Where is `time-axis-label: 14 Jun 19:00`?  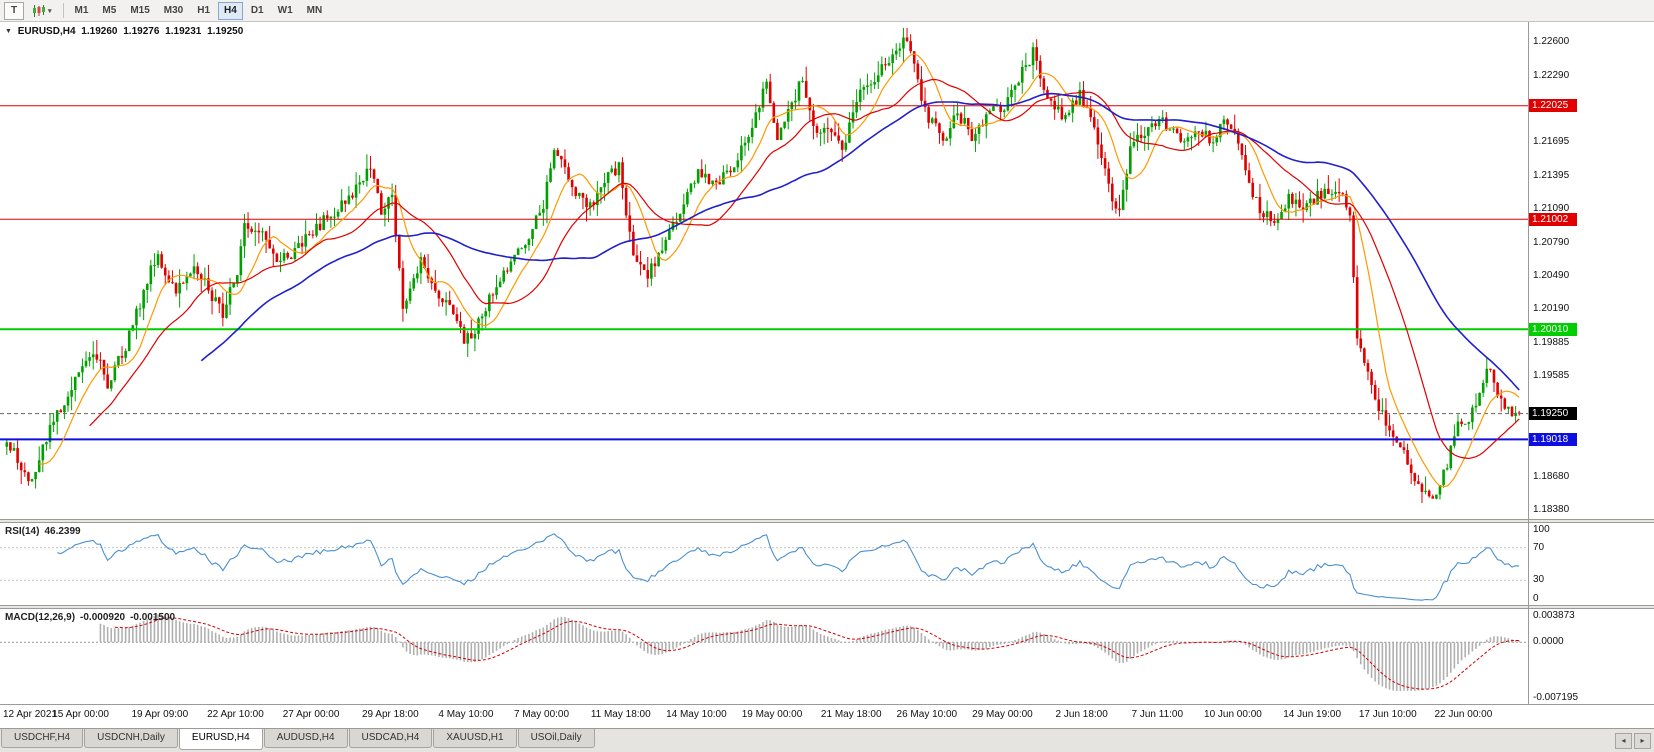 time-axis-label: 14 Jun 19:00 is located at coordinates (1312, 714).